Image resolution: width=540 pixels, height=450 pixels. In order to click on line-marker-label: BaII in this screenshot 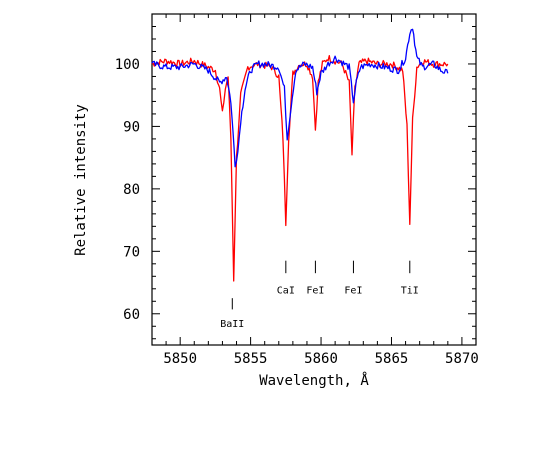, I will do `click(232, 324)`.